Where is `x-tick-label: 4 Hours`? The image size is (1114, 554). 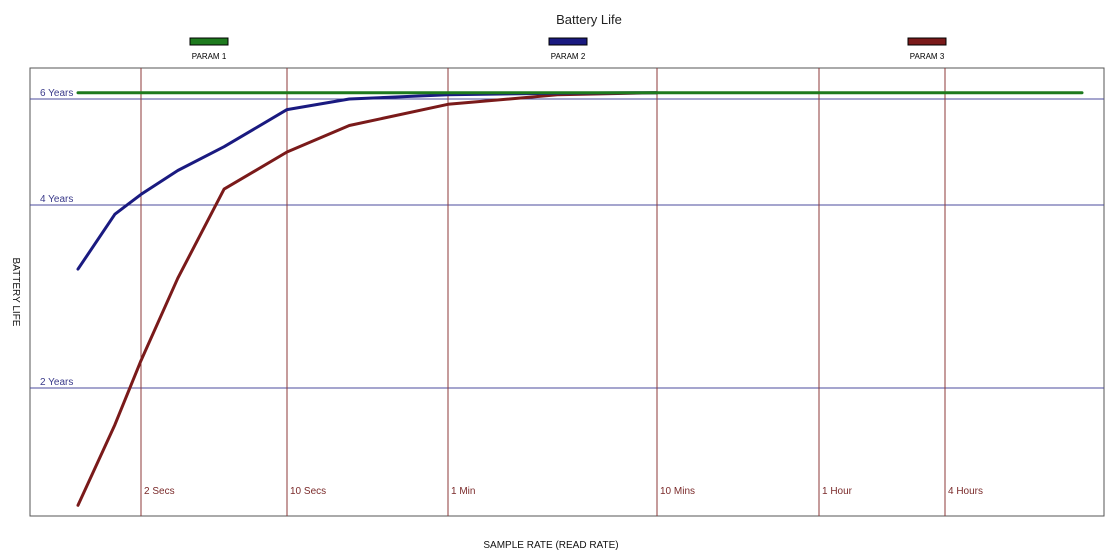 x-tick-label: 4 Hours is located at coordinates (965, 491).